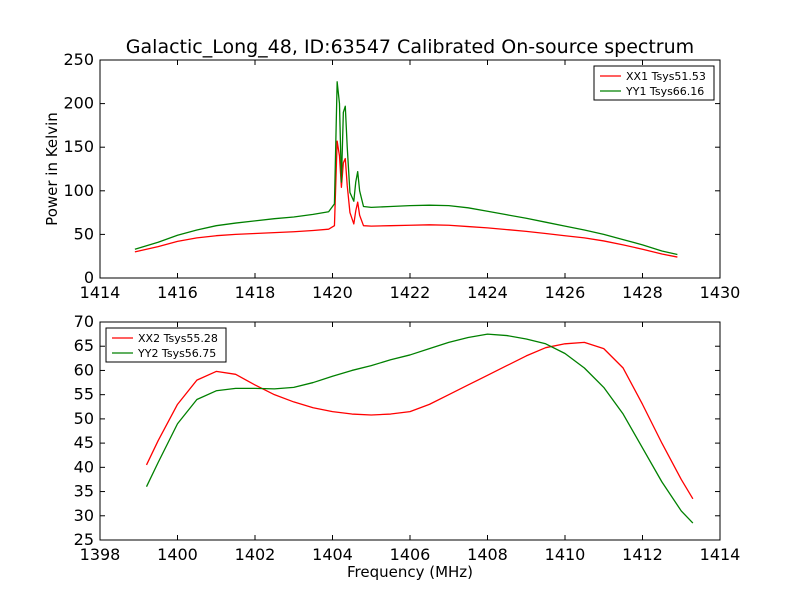  I want to click on x-tick-label: 1426, so click(565, 292).